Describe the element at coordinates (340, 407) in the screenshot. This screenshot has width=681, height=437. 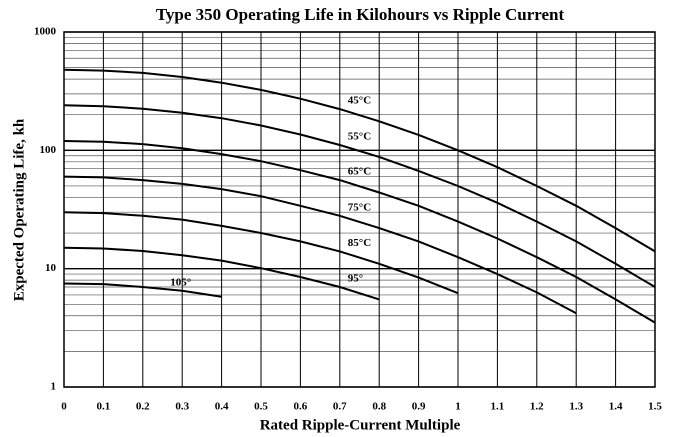
I see `x-tick-label: 0.7` at that location.